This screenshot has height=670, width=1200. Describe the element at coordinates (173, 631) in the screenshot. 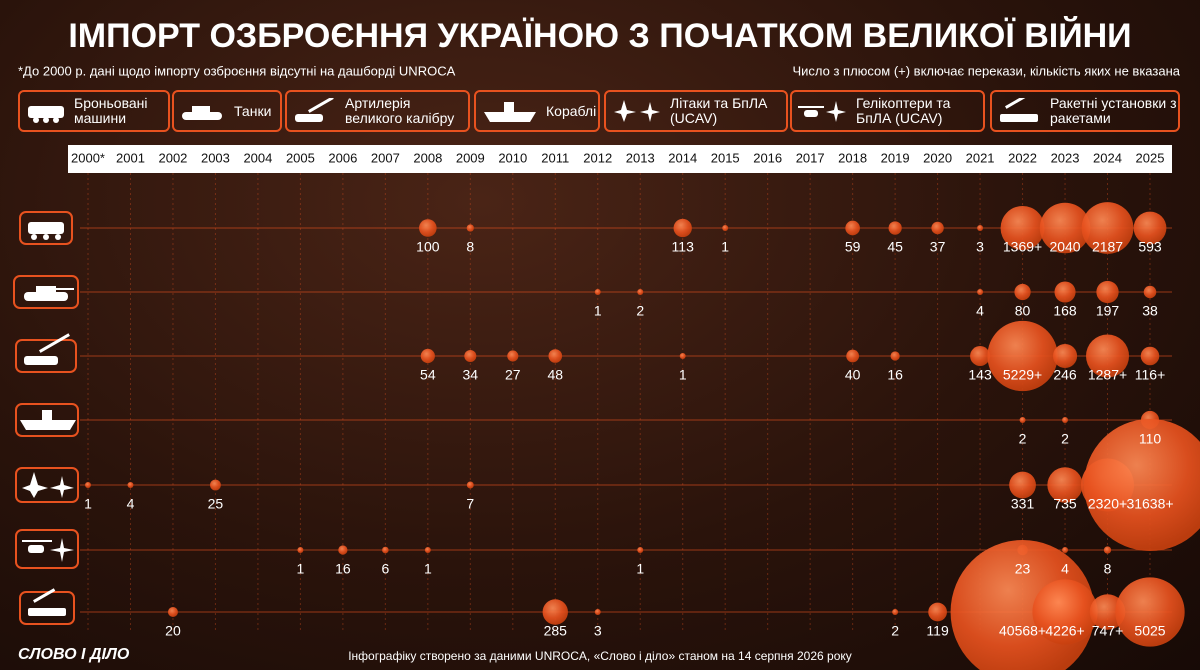

I see `data-label: 20` at that location.